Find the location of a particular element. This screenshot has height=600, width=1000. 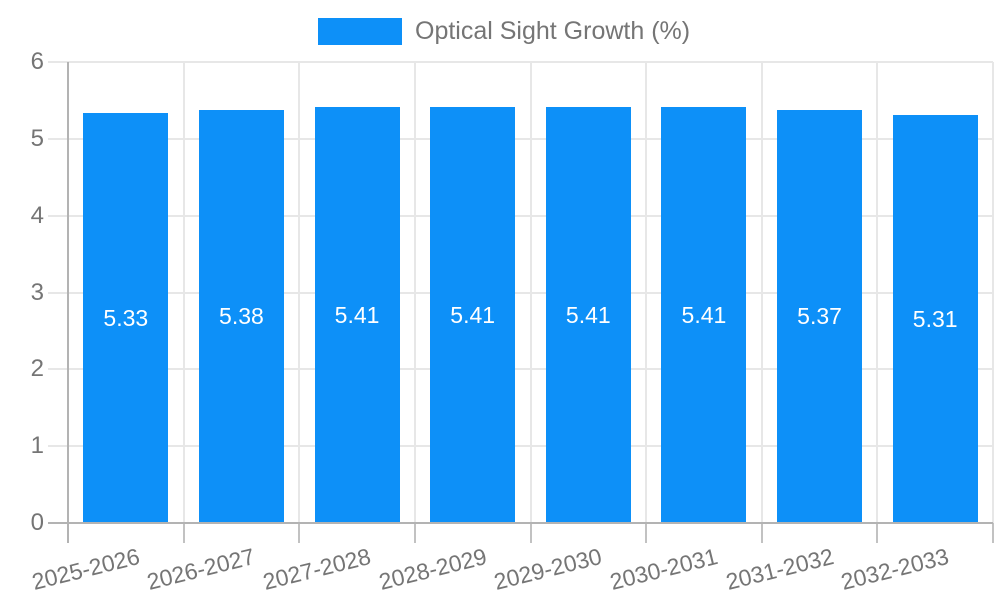

y-tick-label: 2 is located at coordinates (37, 369).